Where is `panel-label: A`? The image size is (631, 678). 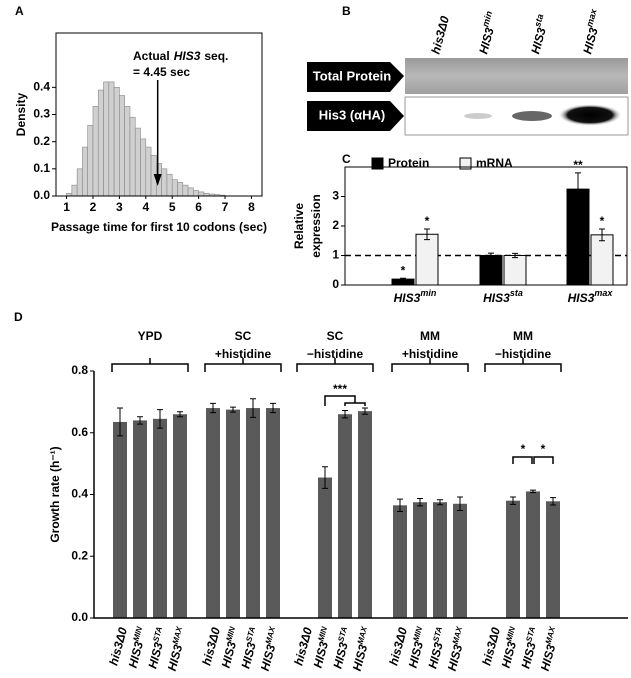
panel-label: A is located at coordinates (19, 11).